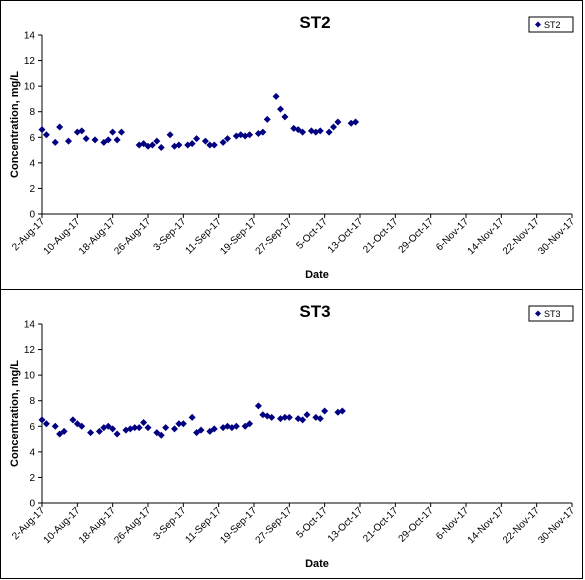  I want to click on legend-marker, so click(538, 24).